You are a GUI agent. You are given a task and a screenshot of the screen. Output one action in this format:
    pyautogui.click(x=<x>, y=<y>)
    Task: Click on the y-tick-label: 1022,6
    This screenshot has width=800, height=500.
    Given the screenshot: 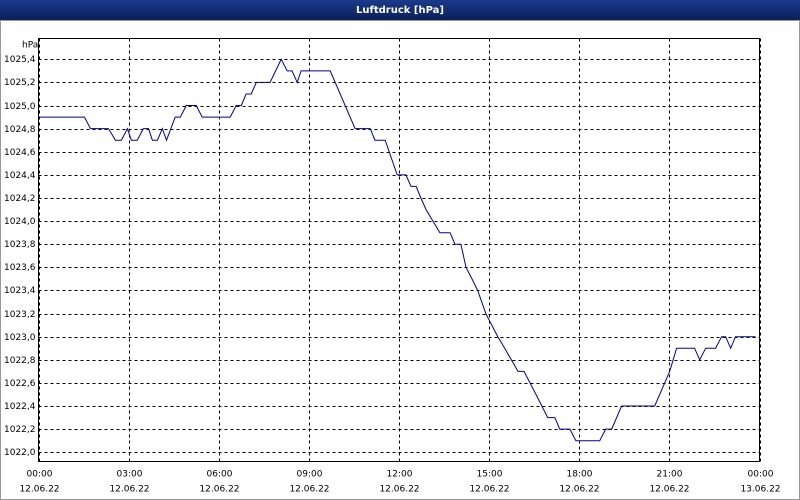 What is the action you would take?
    pyautogui.click(x=20, y=384)
    